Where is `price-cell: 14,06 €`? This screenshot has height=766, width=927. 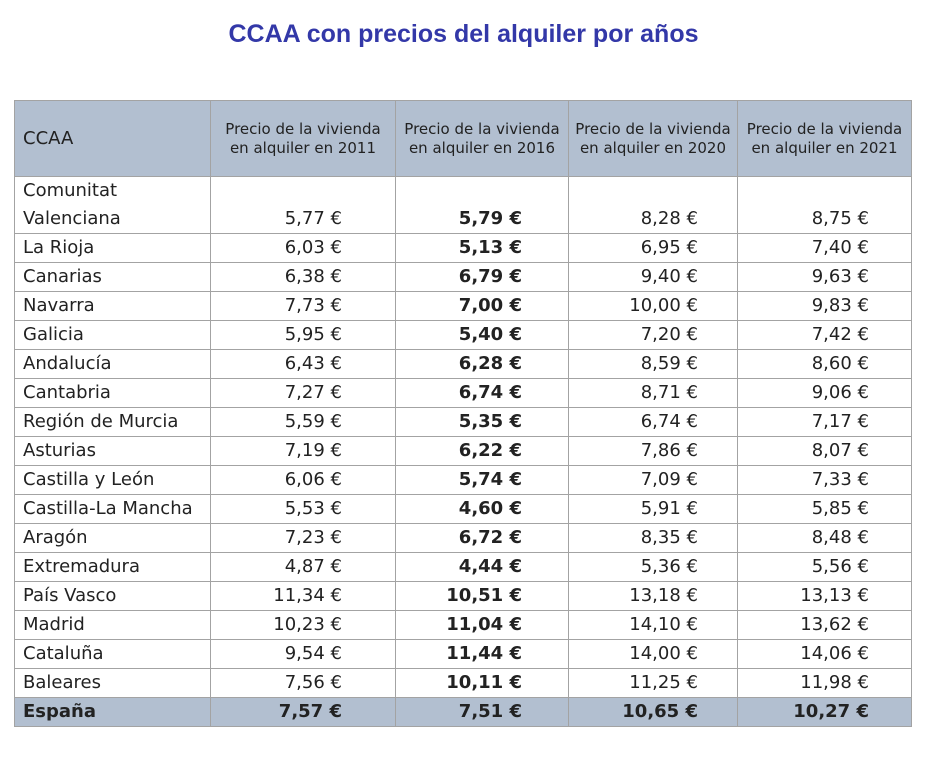 price-cell: 14,06 € is located at coordinates (824, 654).